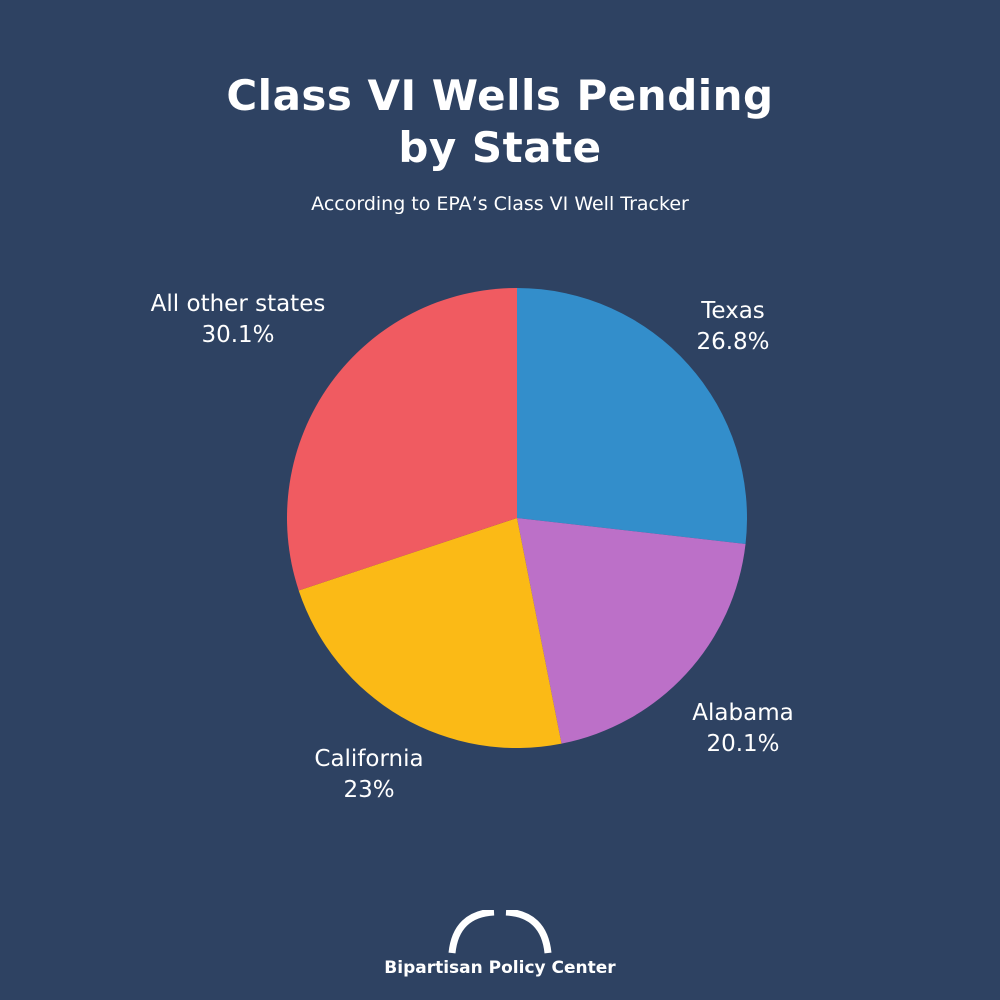 This screenshot has height=1000, width=1000. Describe the element at coordinates (500, 968) in the screenshot. I see `logo-text: Bipartisan Policy Center` at that location.